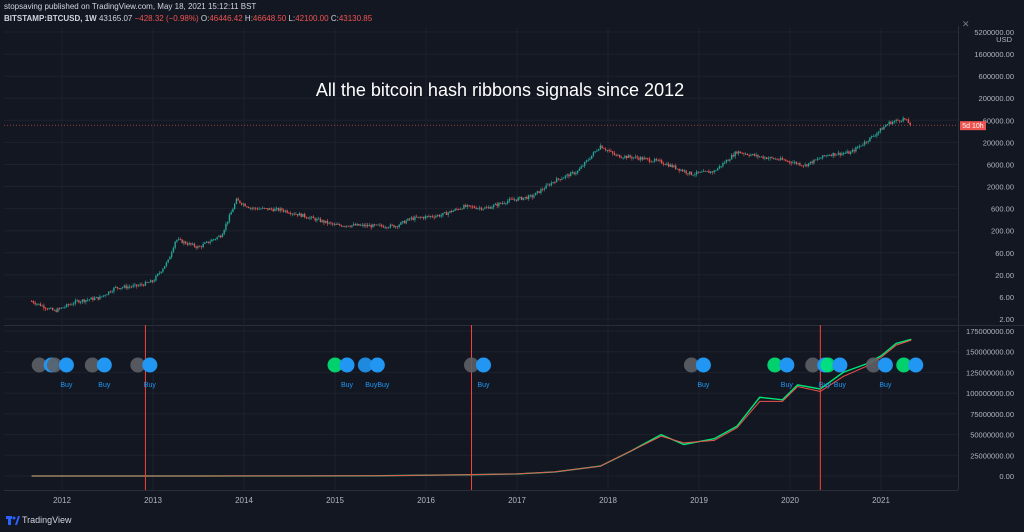 The width and height of the screenshot is (1024, 532). I want to click on time-tick-label: 2017, so click(517, 500).